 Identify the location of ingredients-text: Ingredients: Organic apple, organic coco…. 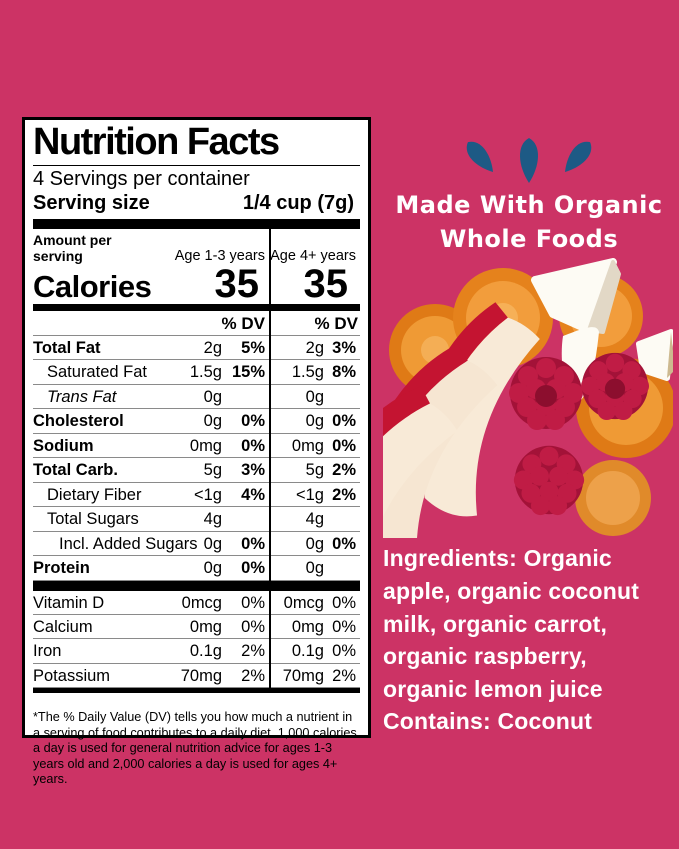
(529, 640).